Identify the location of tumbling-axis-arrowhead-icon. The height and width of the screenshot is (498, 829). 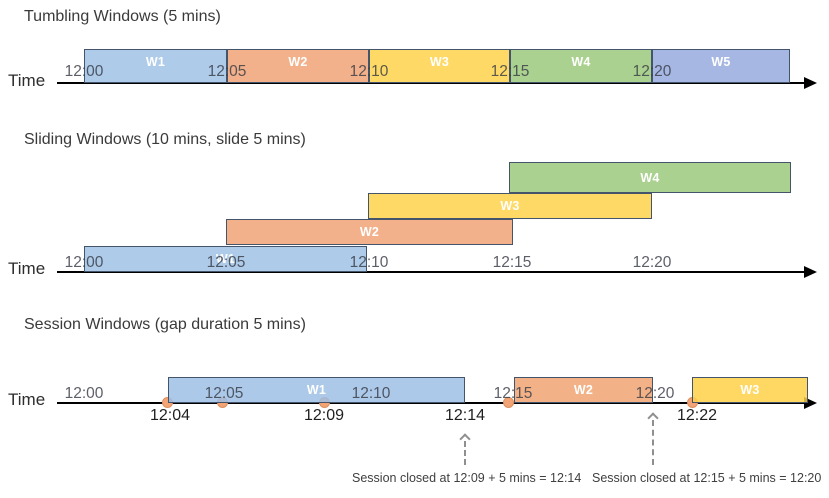
(810, 83).